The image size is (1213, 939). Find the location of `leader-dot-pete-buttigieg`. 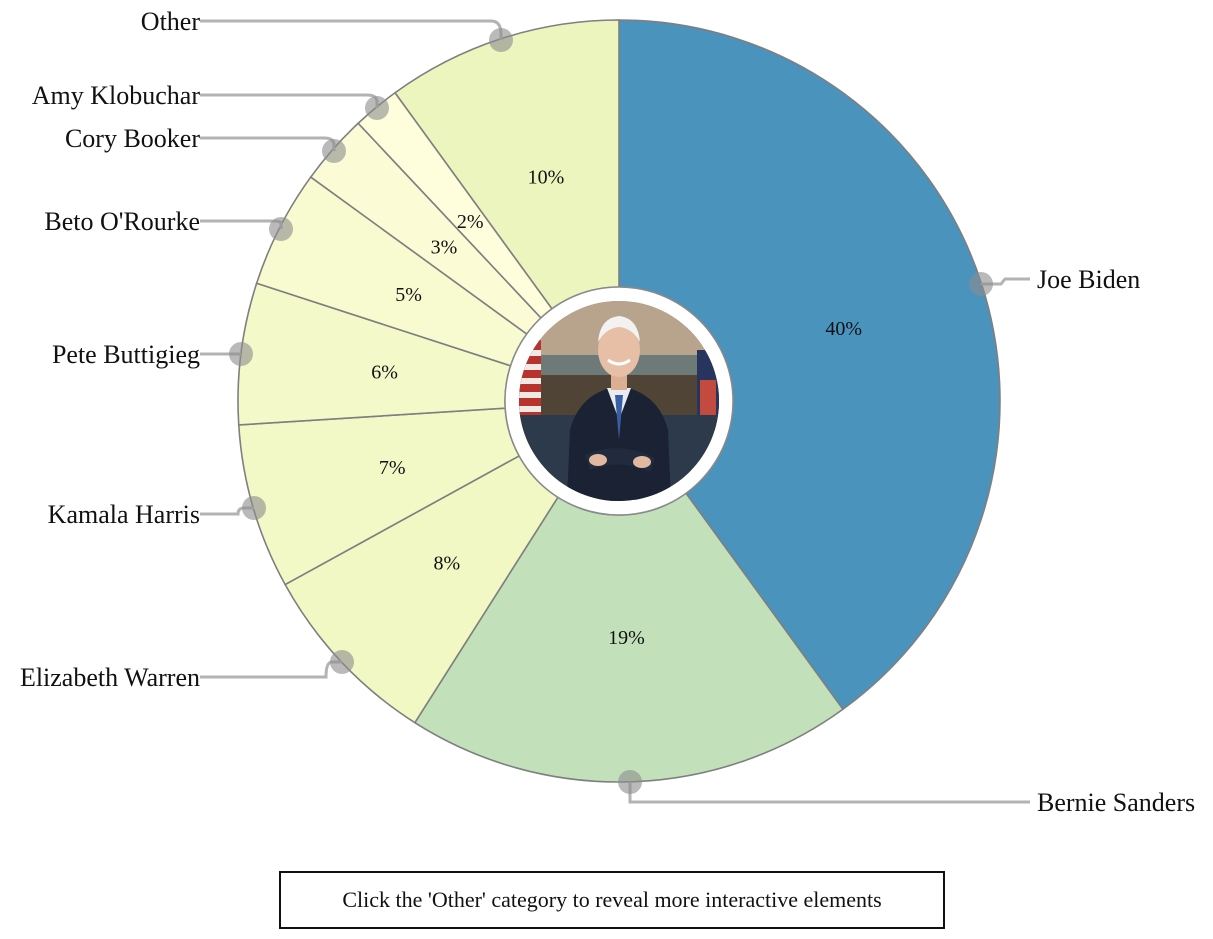

leader-dot-pete-buttigieg is located at coordinates (241, 354).